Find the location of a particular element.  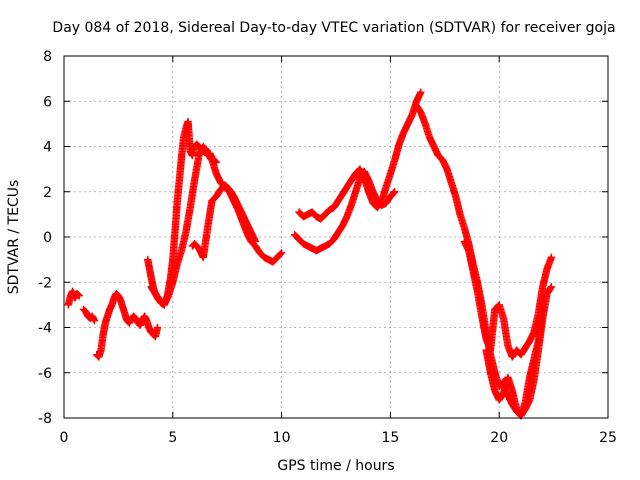

y-tick-label: 4 is located at coordinates (47, 148).